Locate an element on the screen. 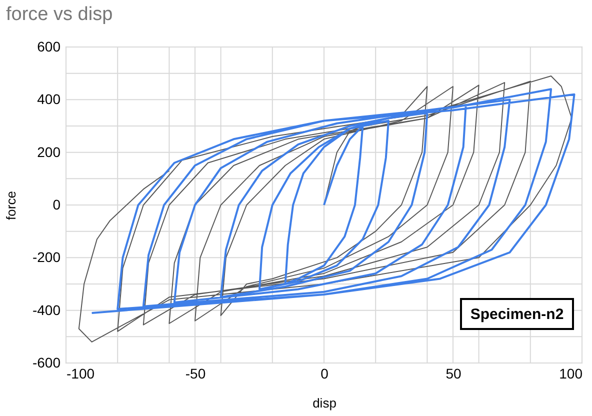 The image size is (592, 416). y-tick-label: -400 is located at coordinates (46, 310).